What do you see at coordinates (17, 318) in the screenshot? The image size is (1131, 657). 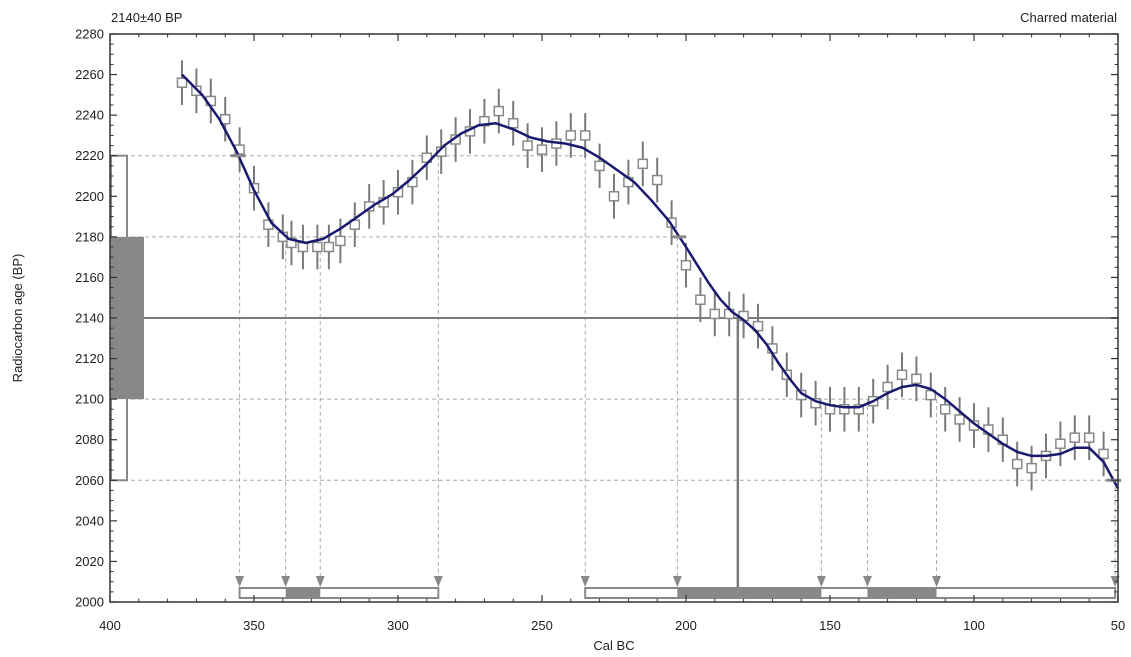 I see `y-axis-title: Radiocarbon age (BP)` at bounding box center [17, 318].